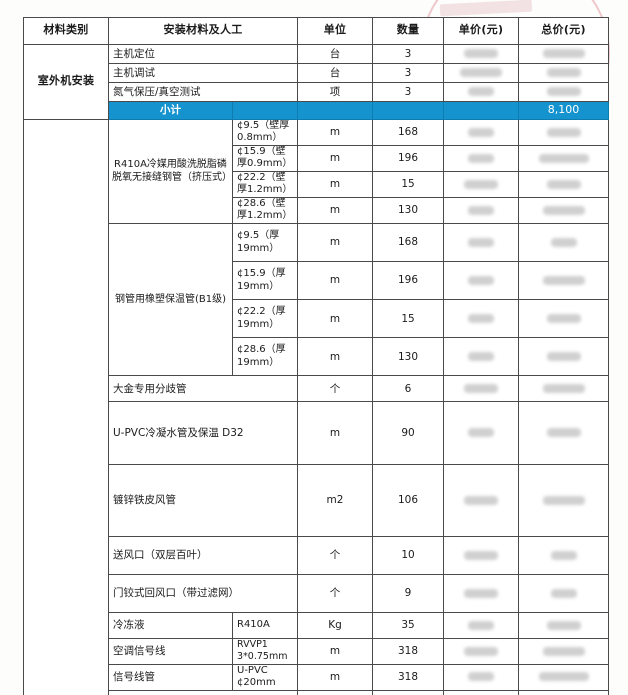 The image size is (628, 695). Describe the element at coordinates (317, 677) in the screenshot. I see `table-row: 信号线管 U-PVC ¢20mm m 318 公元` at that location.